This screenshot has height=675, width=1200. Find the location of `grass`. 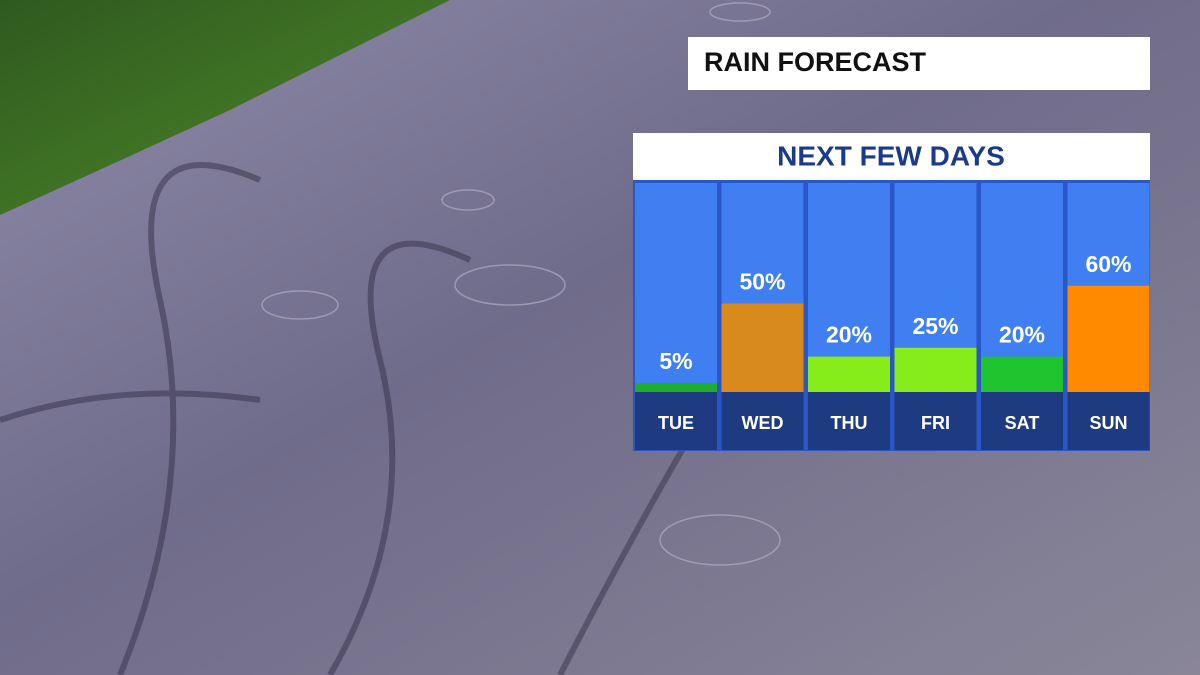

grass is located at coordinates (225, 107).